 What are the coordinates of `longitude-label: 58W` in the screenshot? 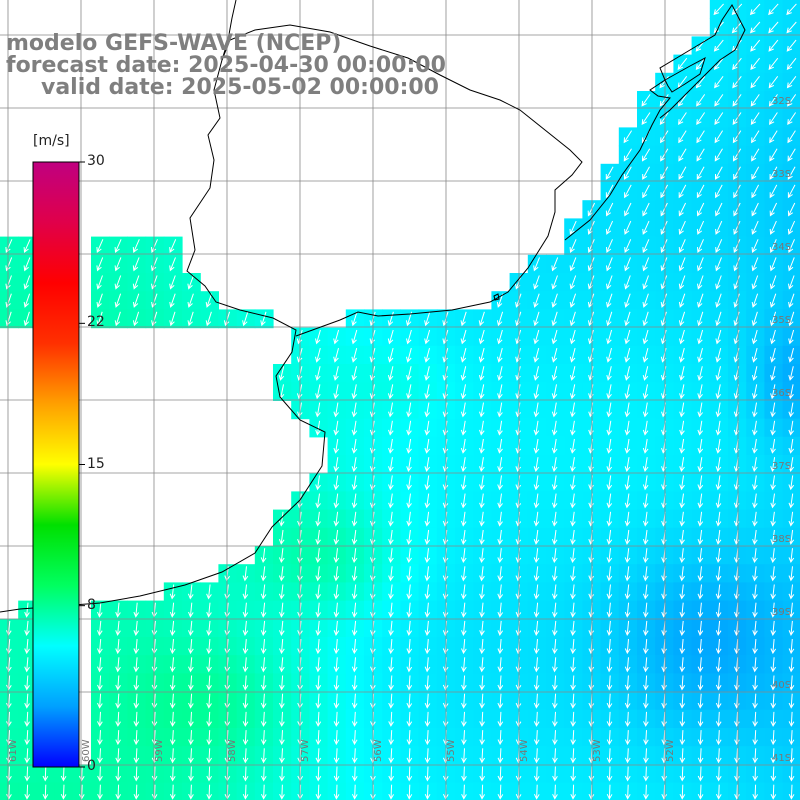 It's located at (232, 750).